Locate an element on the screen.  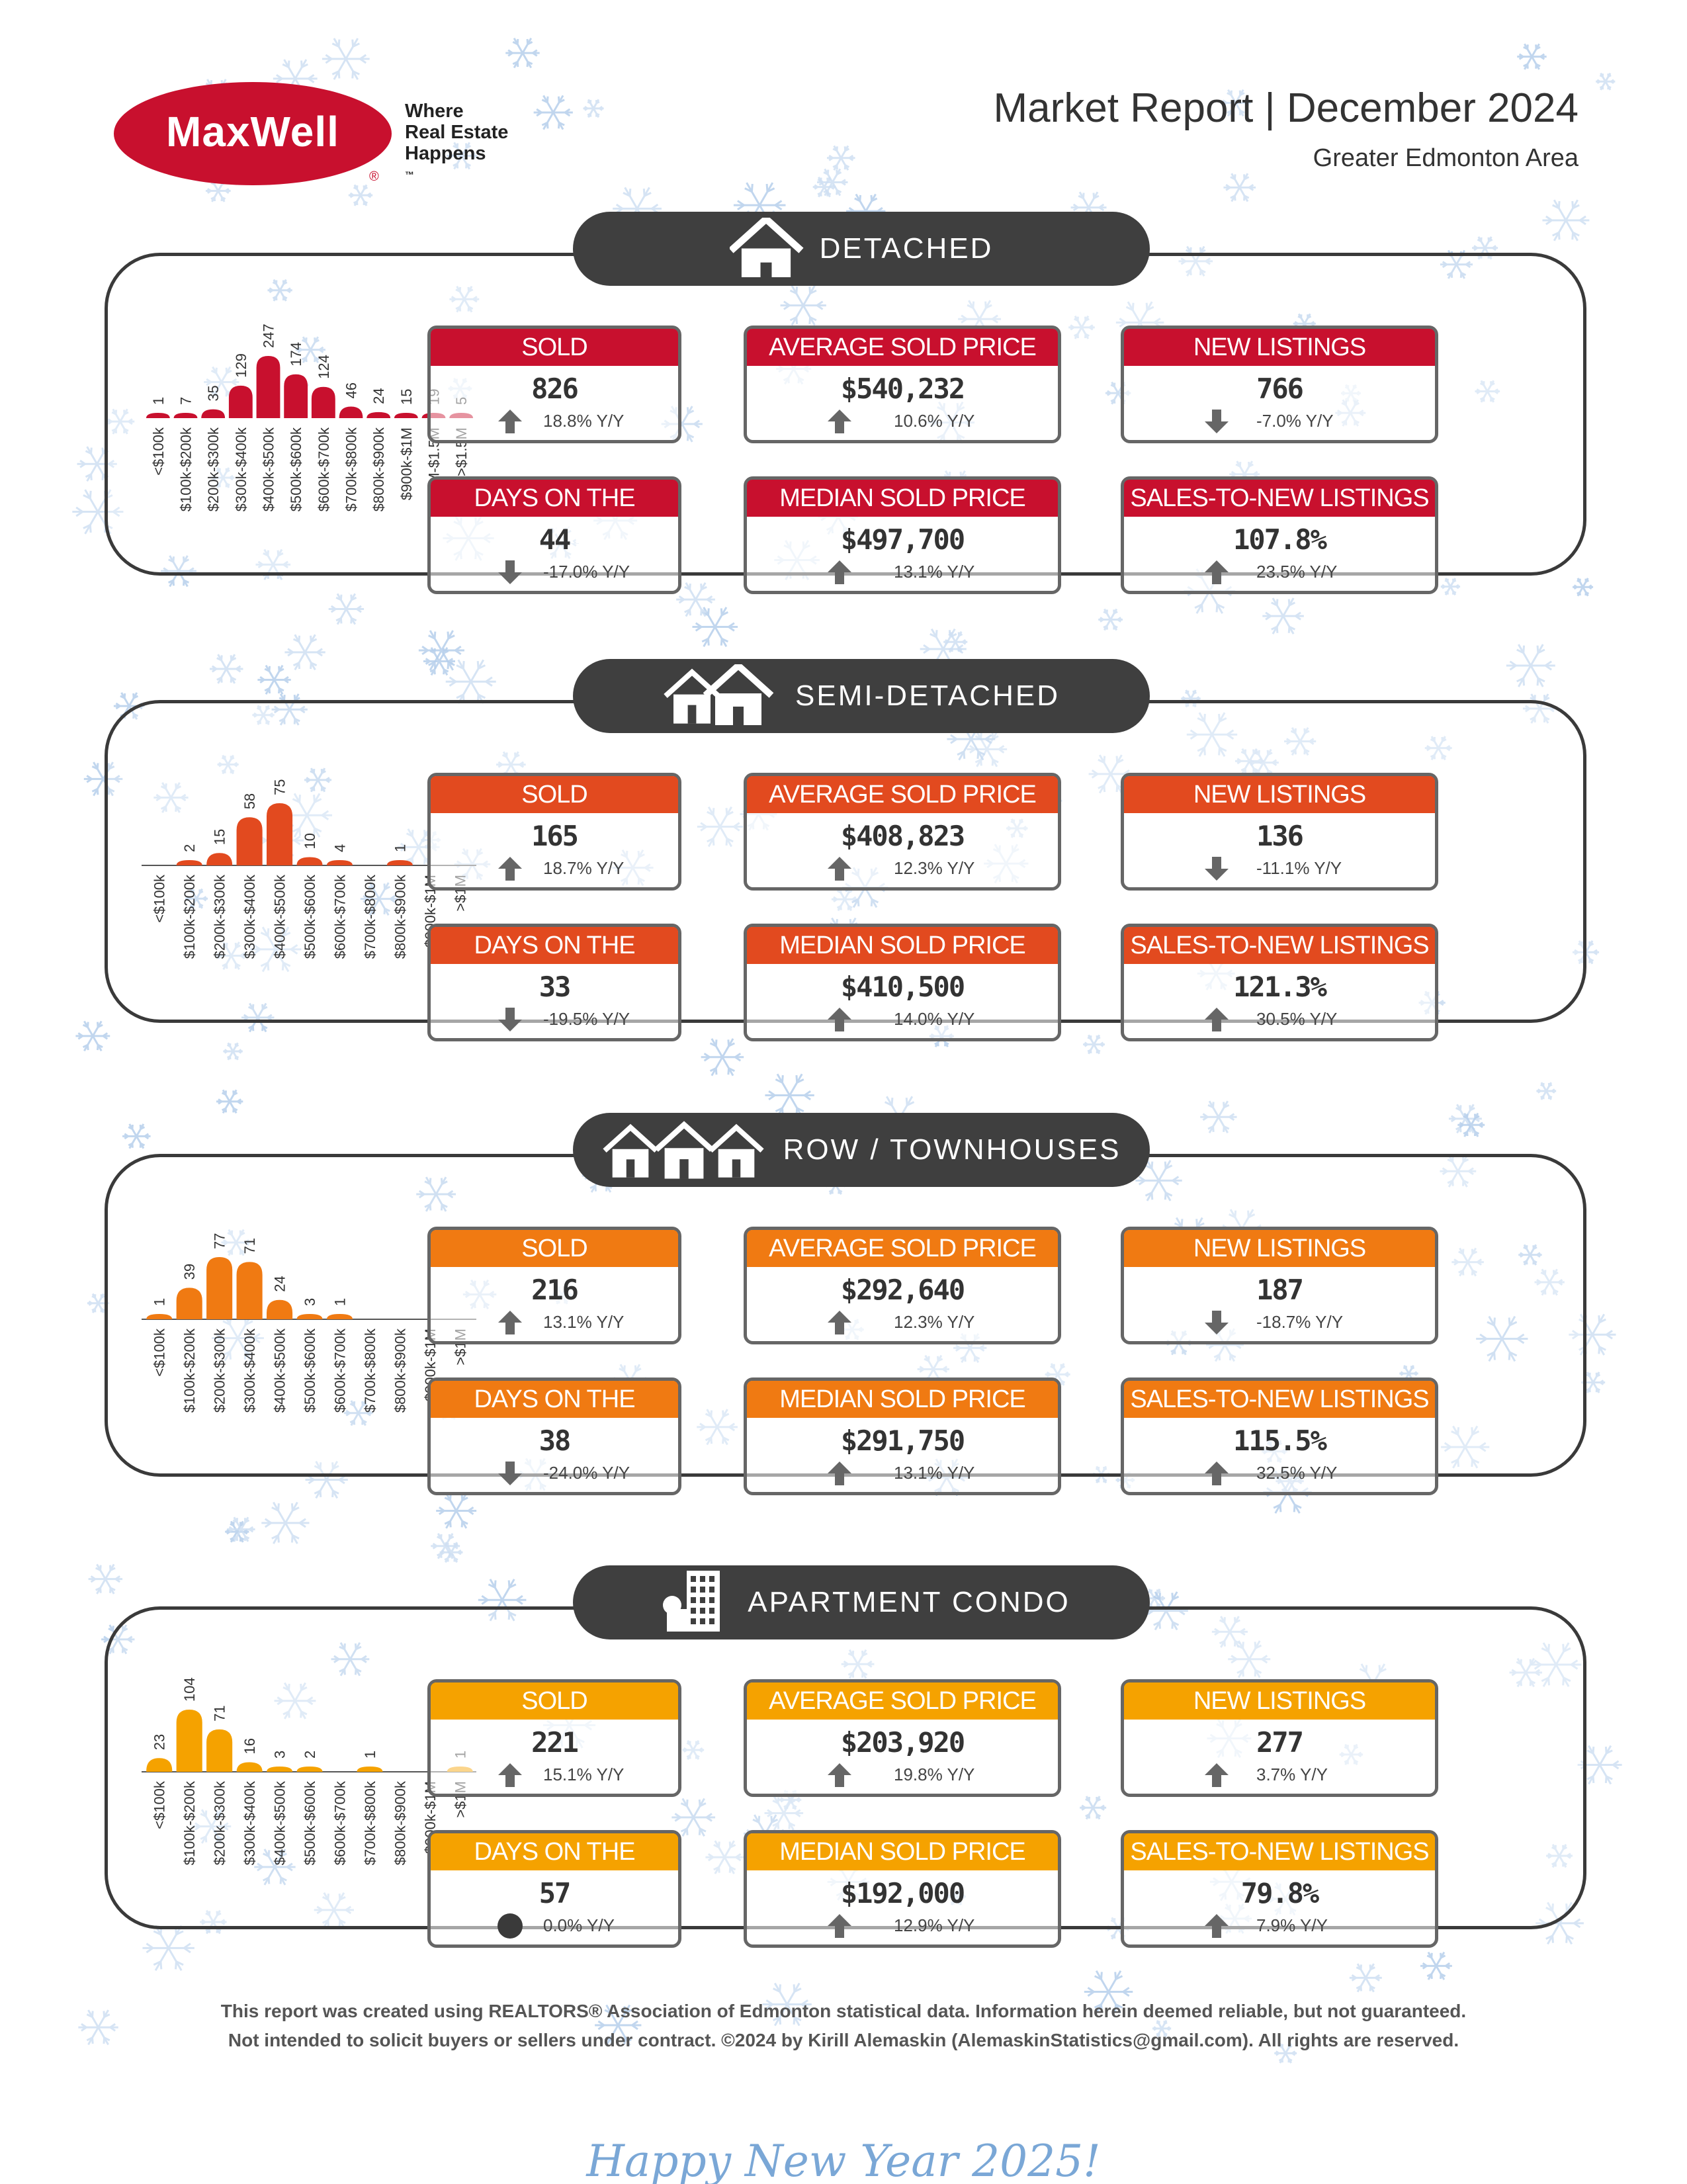
histogram-value-label: 247 is located at coordinates (269, 336).